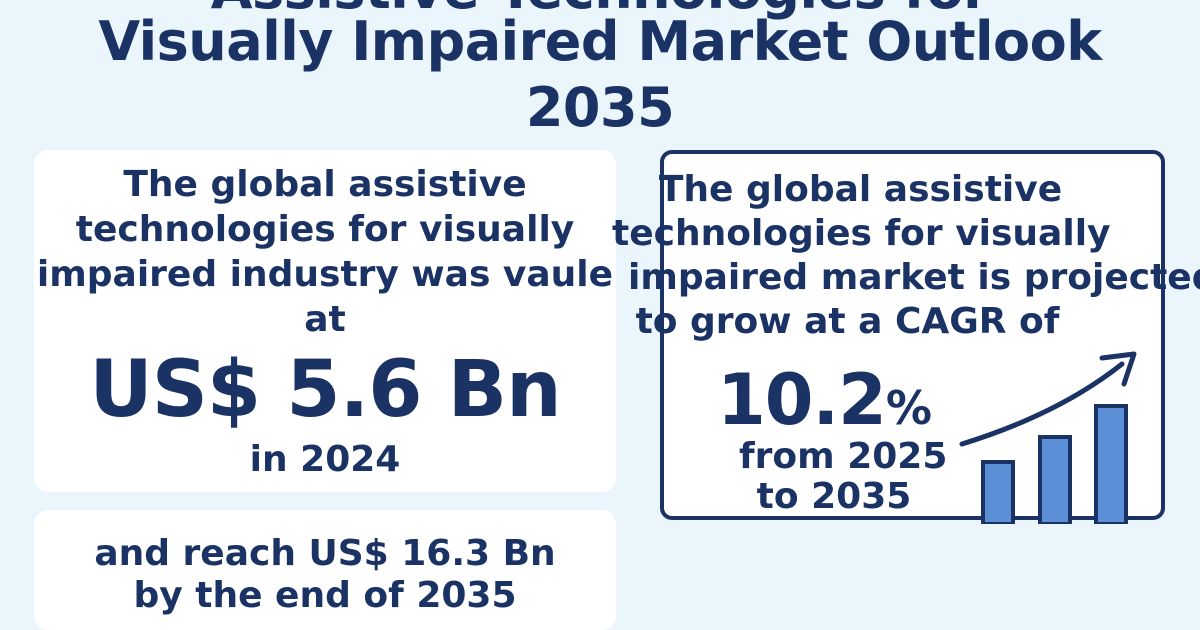  What do you see at coordinates (600, 41) in the screenshot?
I see `page-title-line-1: Visually Impaired Market Outlook` at bounding box center [600, 41].